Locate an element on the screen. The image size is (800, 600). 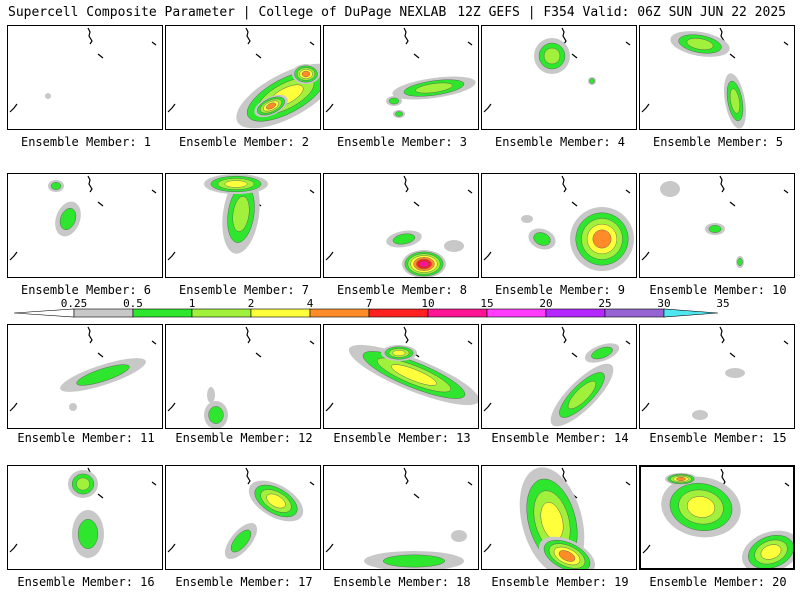
member-caption: Ensemble Member: 7 is located at coordinates (244, 290).